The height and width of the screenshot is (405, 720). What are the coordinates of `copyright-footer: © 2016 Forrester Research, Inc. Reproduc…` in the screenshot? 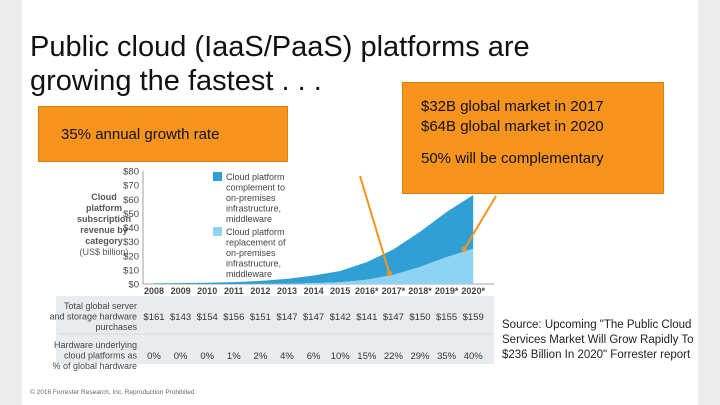 It's located at (112, 392).